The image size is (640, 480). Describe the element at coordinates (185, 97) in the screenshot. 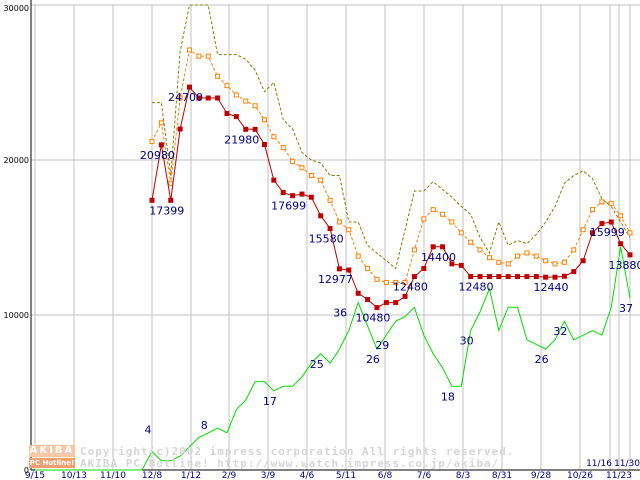

I see `data-label: 24700` at that location.